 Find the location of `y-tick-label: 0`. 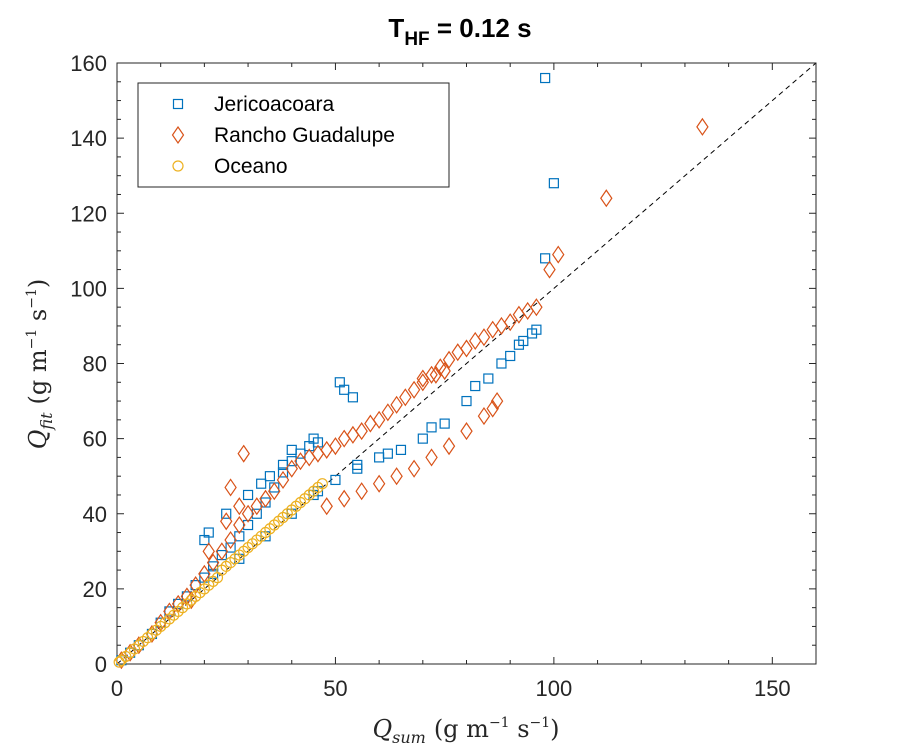

y-tick-label: 0 is located at coordinates (101, 664).